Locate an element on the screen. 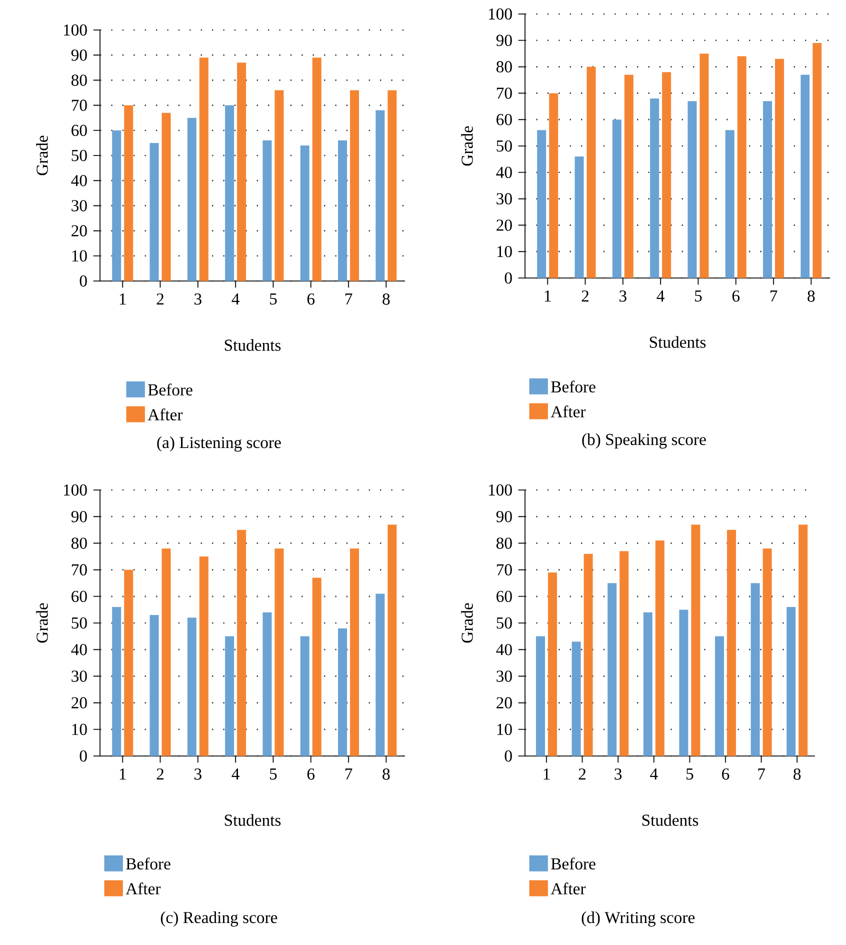 The image size is (846, 945). y-axis-title: Grade is located at coordinates (467, 623).